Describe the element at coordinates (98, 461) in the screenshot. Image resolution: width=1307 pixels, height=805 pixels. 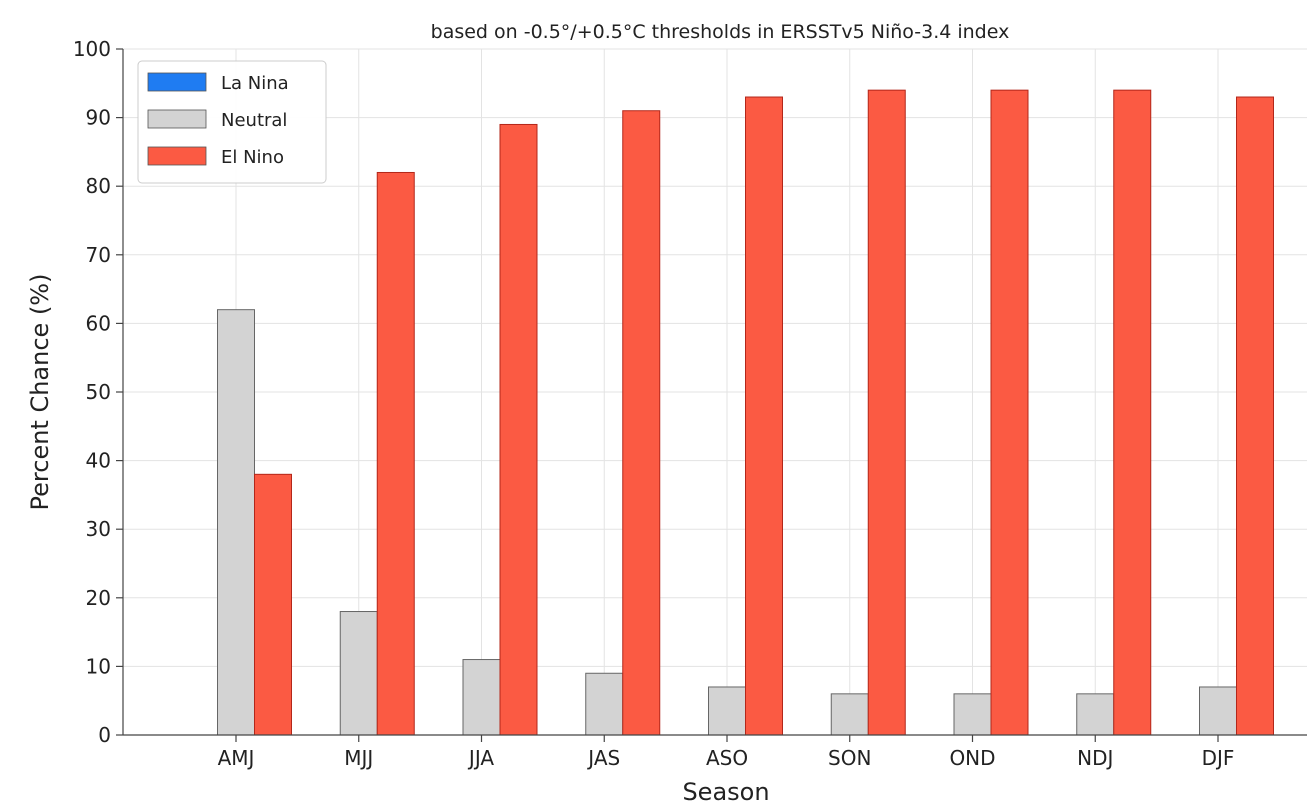
I see `y-tick-label: 40` at that location.